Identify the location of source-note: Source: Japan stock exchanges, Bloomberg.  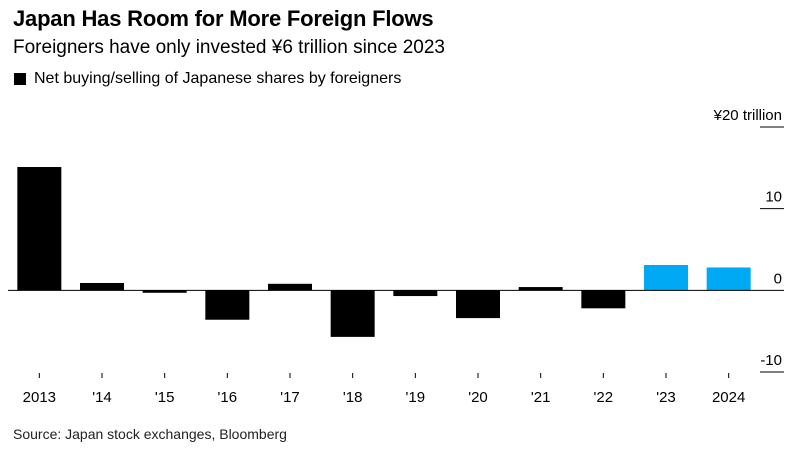
(150, 434).